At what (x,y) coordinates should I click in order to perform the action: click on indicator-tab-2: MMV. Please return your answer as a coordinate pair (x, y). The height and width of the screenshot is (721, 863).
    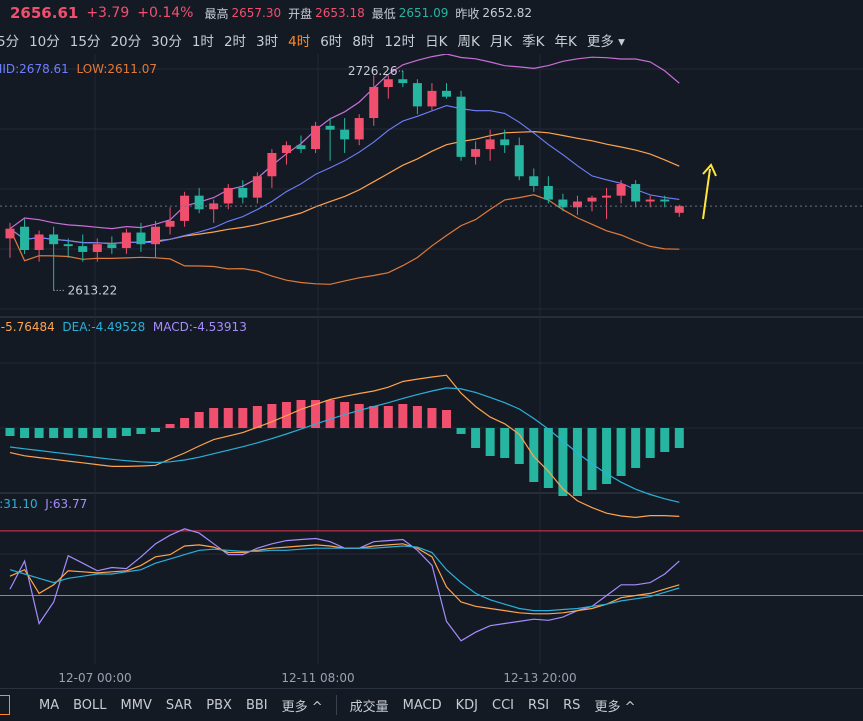
    Looking at the image, I should click on (136, 705).